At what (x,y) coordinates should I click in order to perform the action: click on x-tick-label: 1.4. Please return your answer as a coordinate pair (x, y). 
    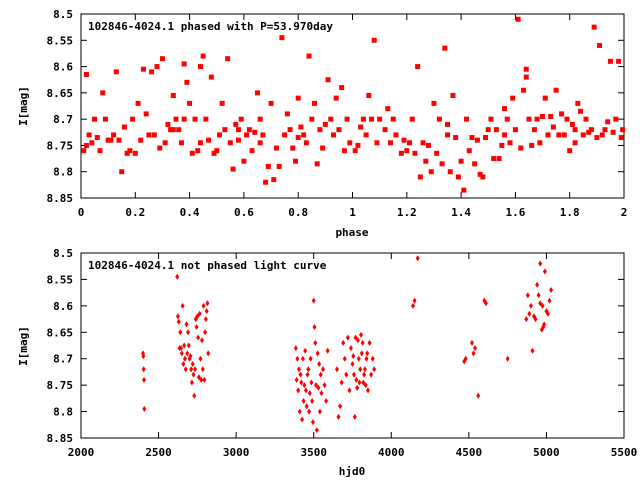
    Looking at the image, I should click on (461, 212).